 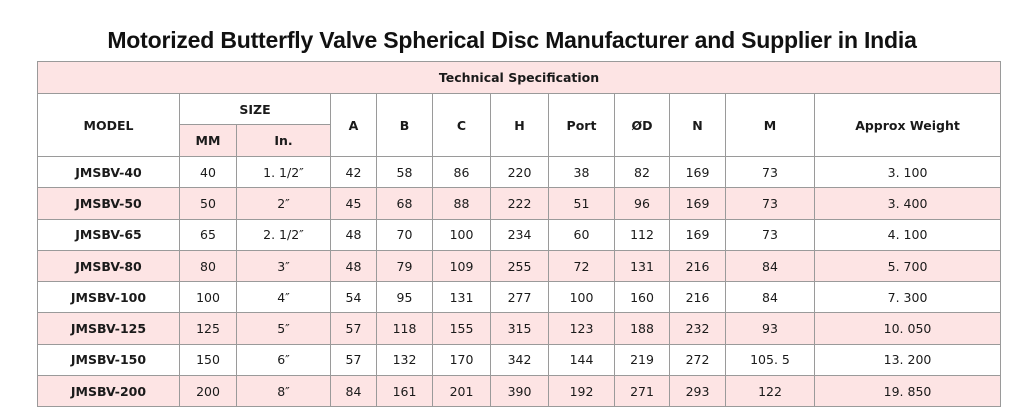 I want to click on cell-mm: 40, so click(x=208, y=172).